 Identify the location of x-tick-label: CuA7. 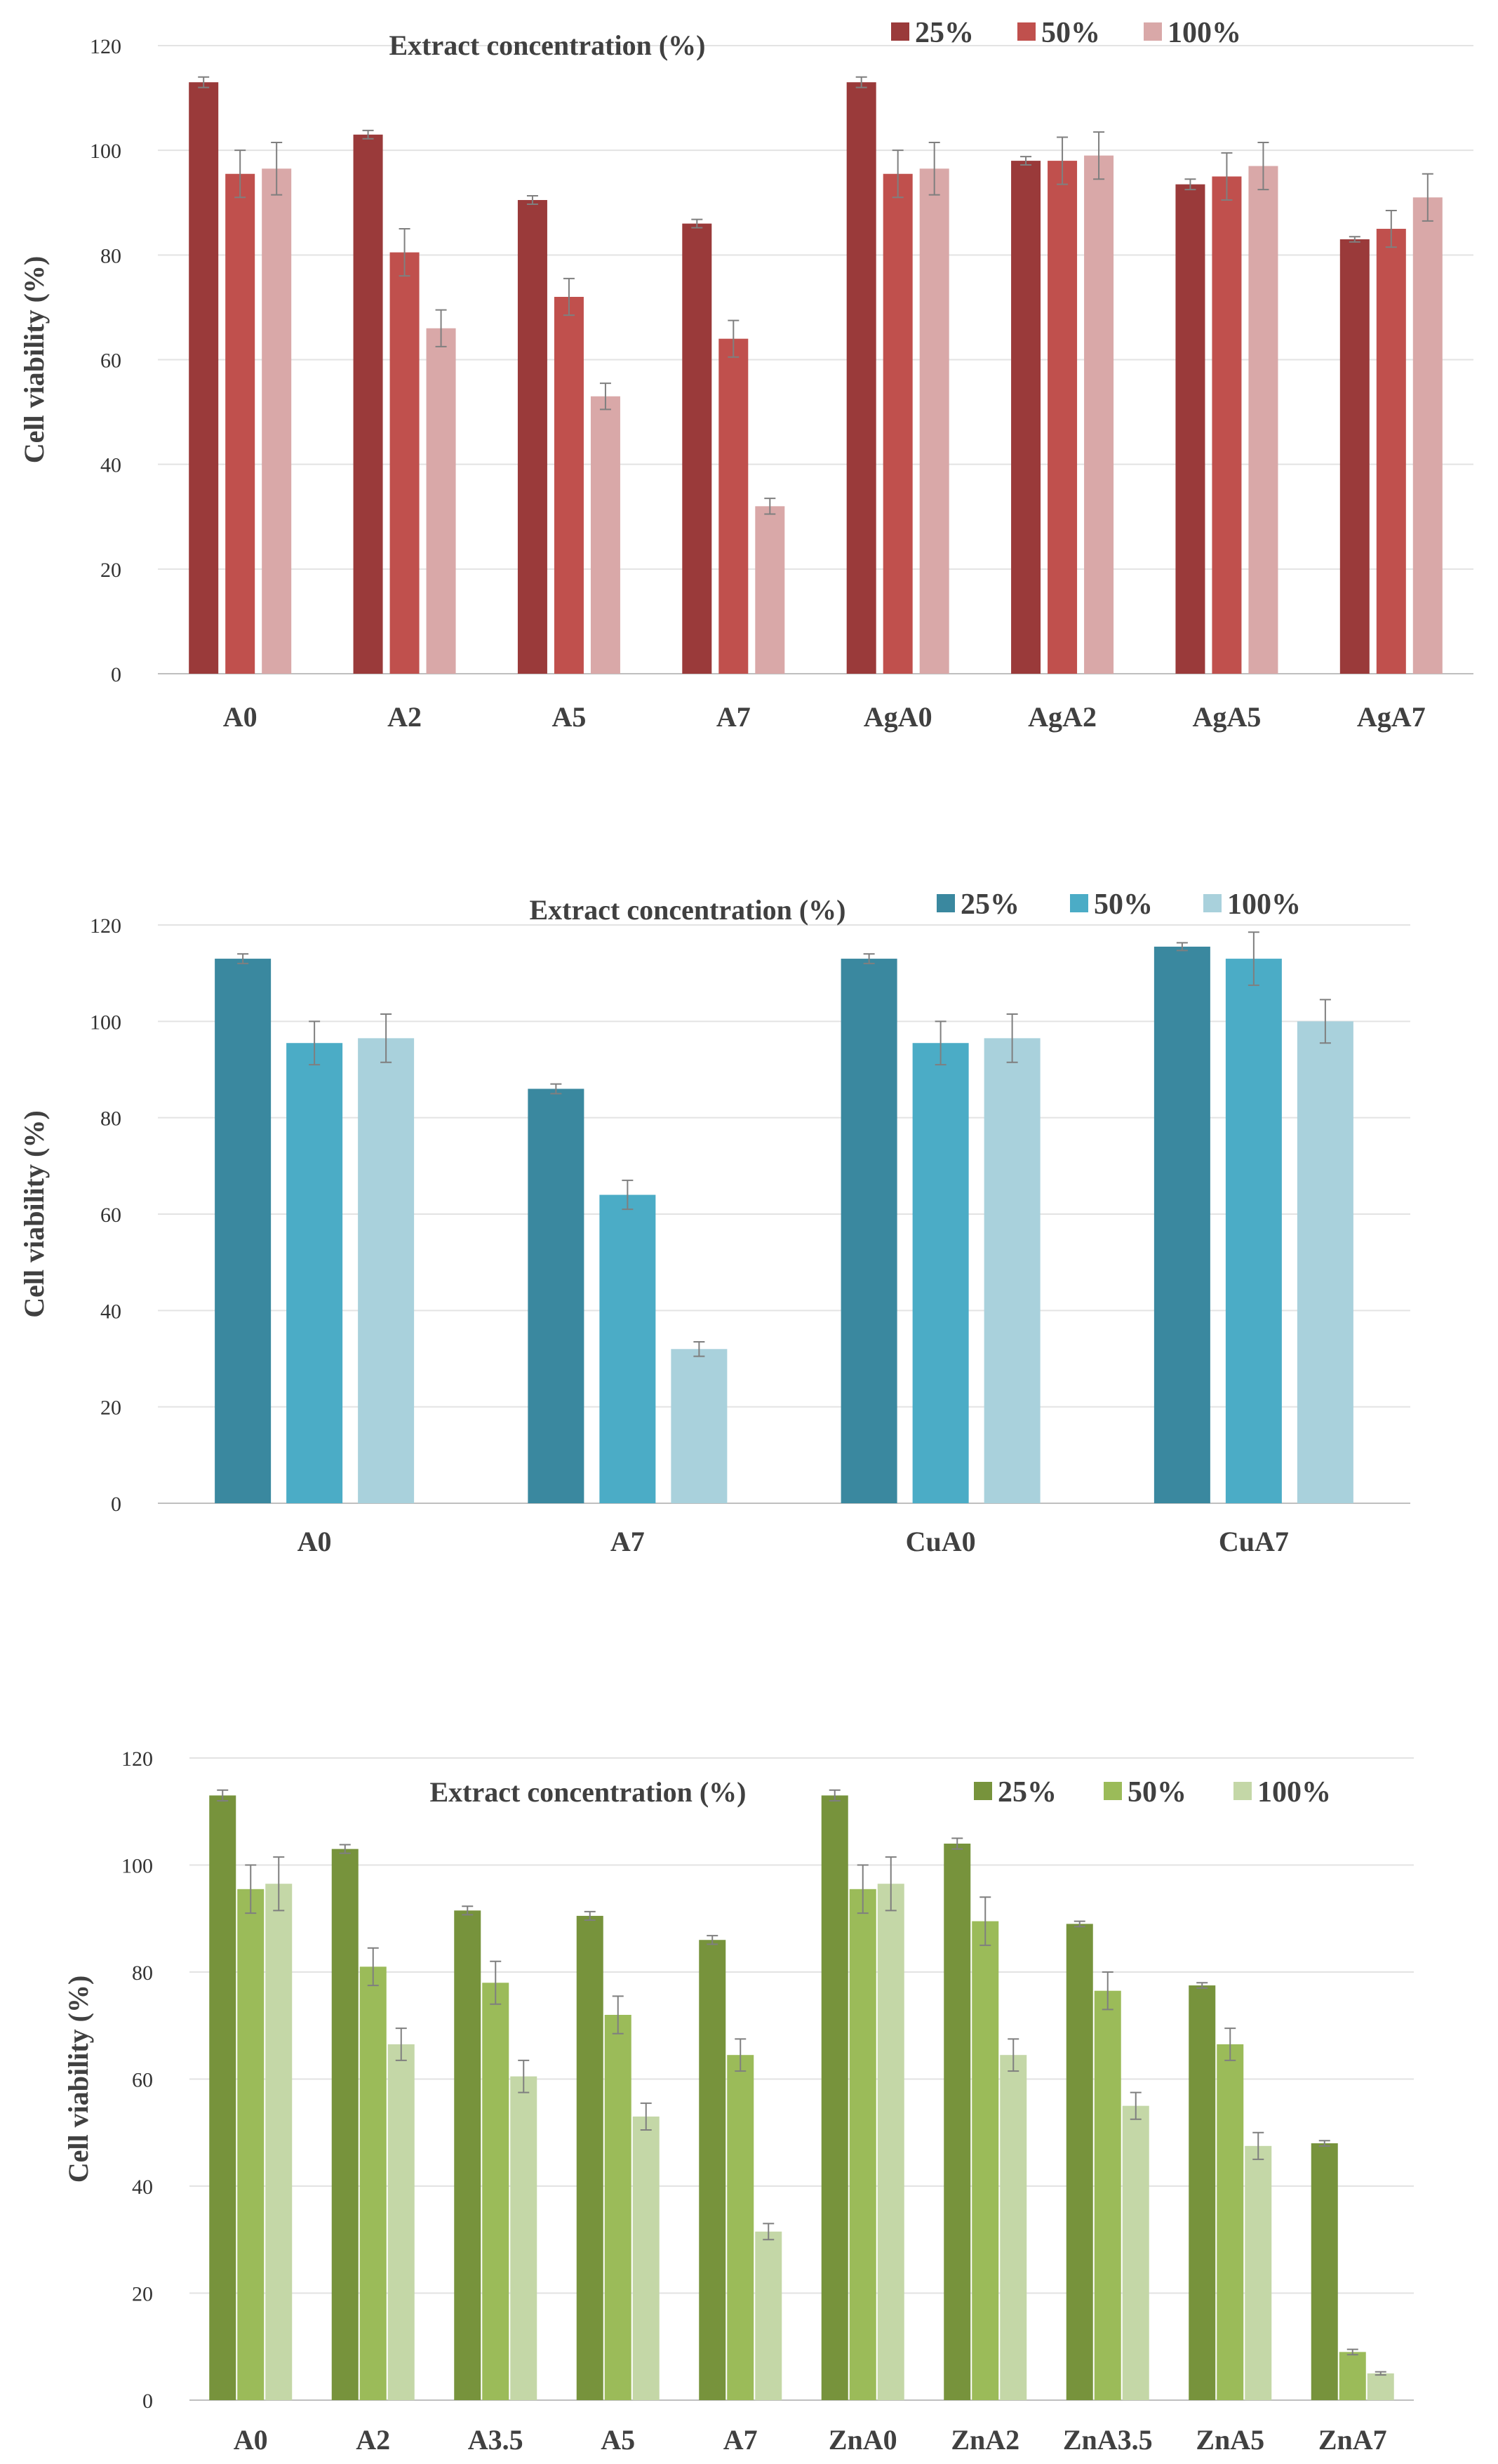
(1254, 1542).